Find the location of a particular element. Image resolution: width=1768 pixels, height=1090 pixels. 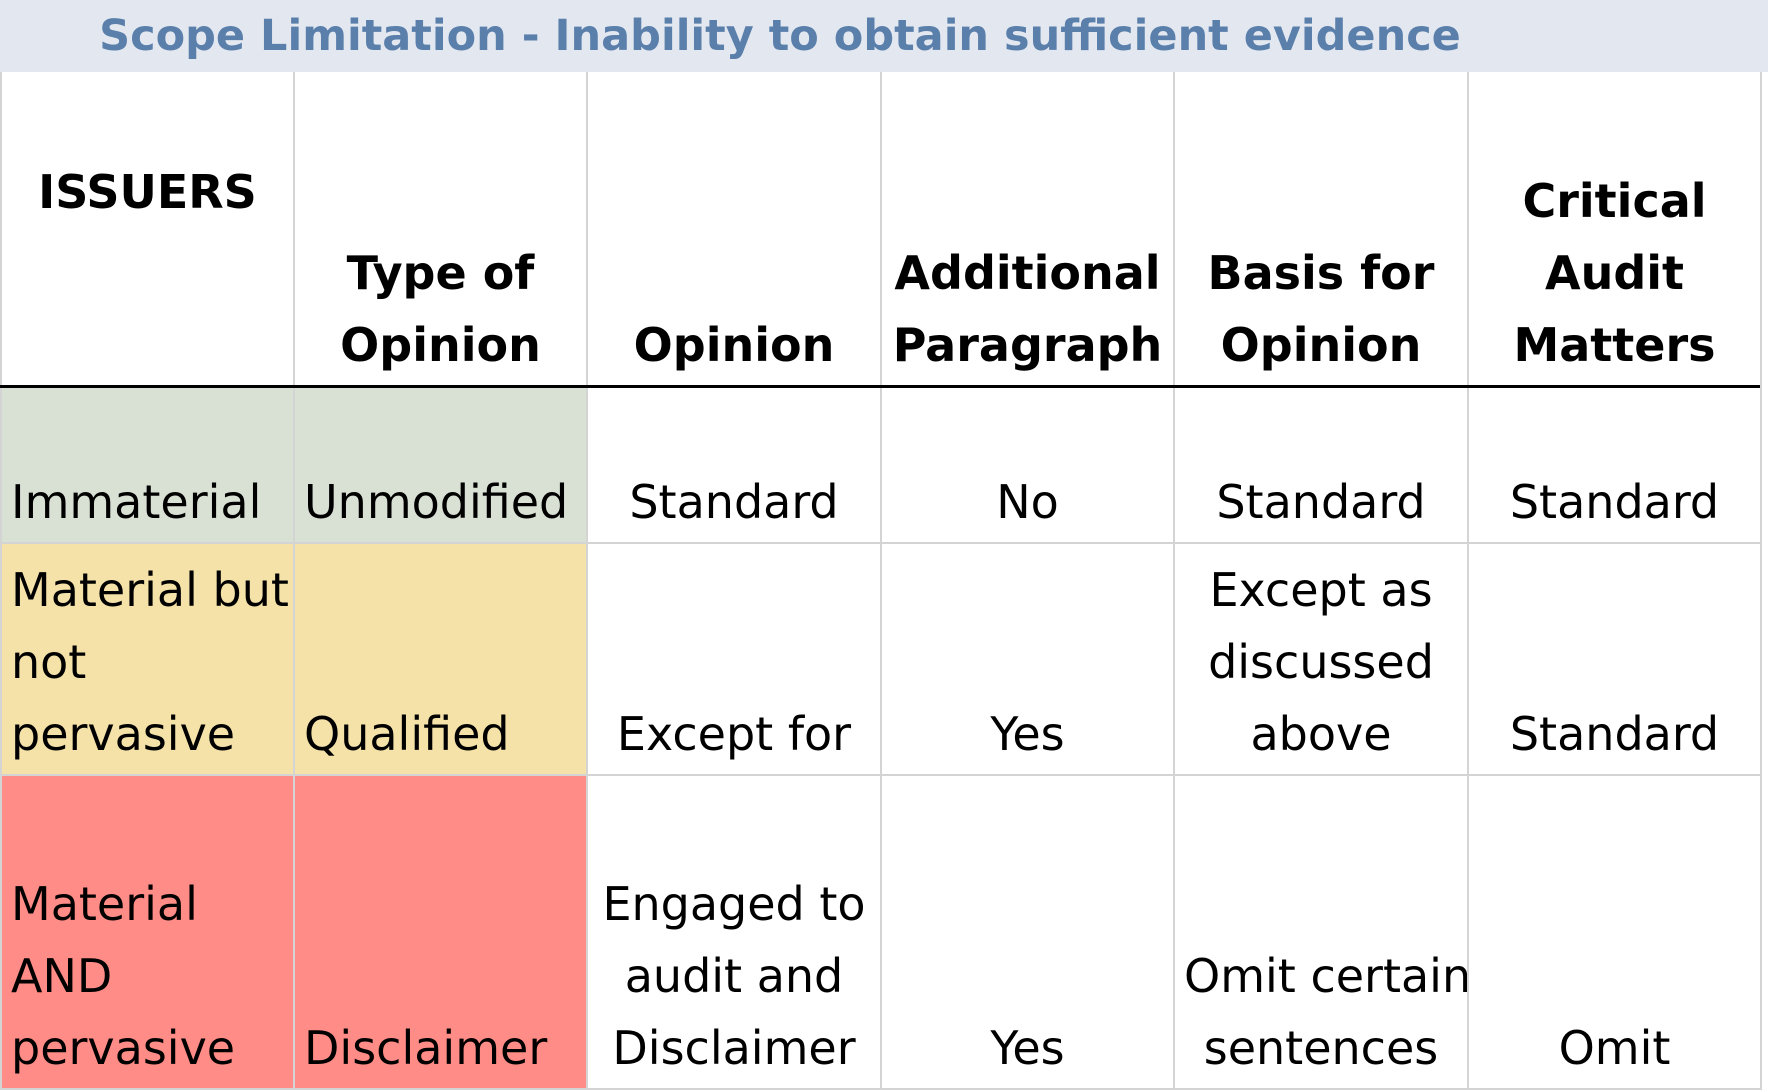

table-cell: Omit is located at coordinates (1614, 932).